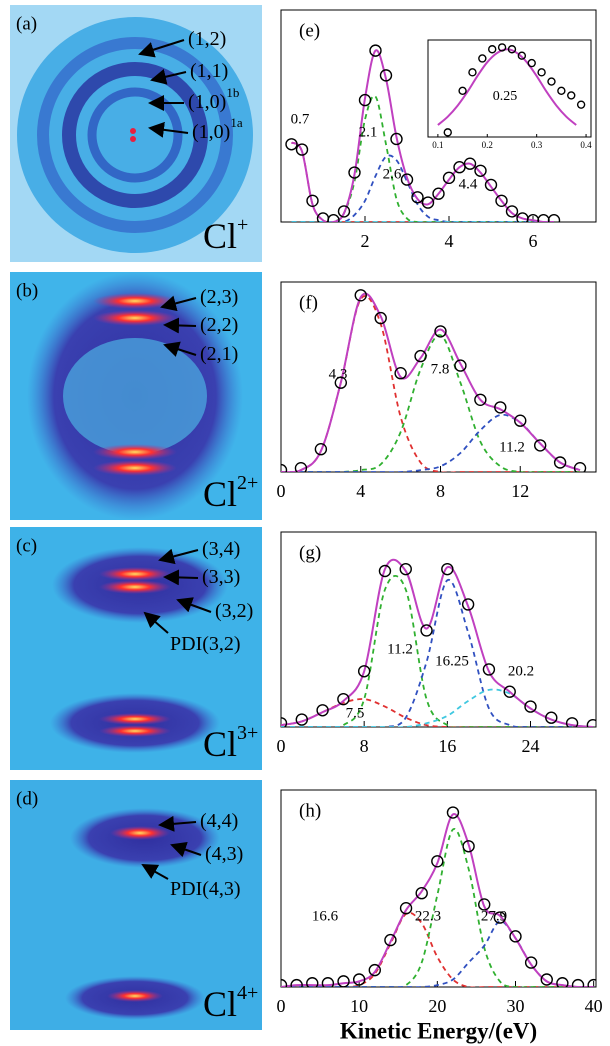 The height and width of the screenshot is (1046, 610). Describe the element at coordinates (507, 87) in the screenshot. I see `fit-curve` at that location.